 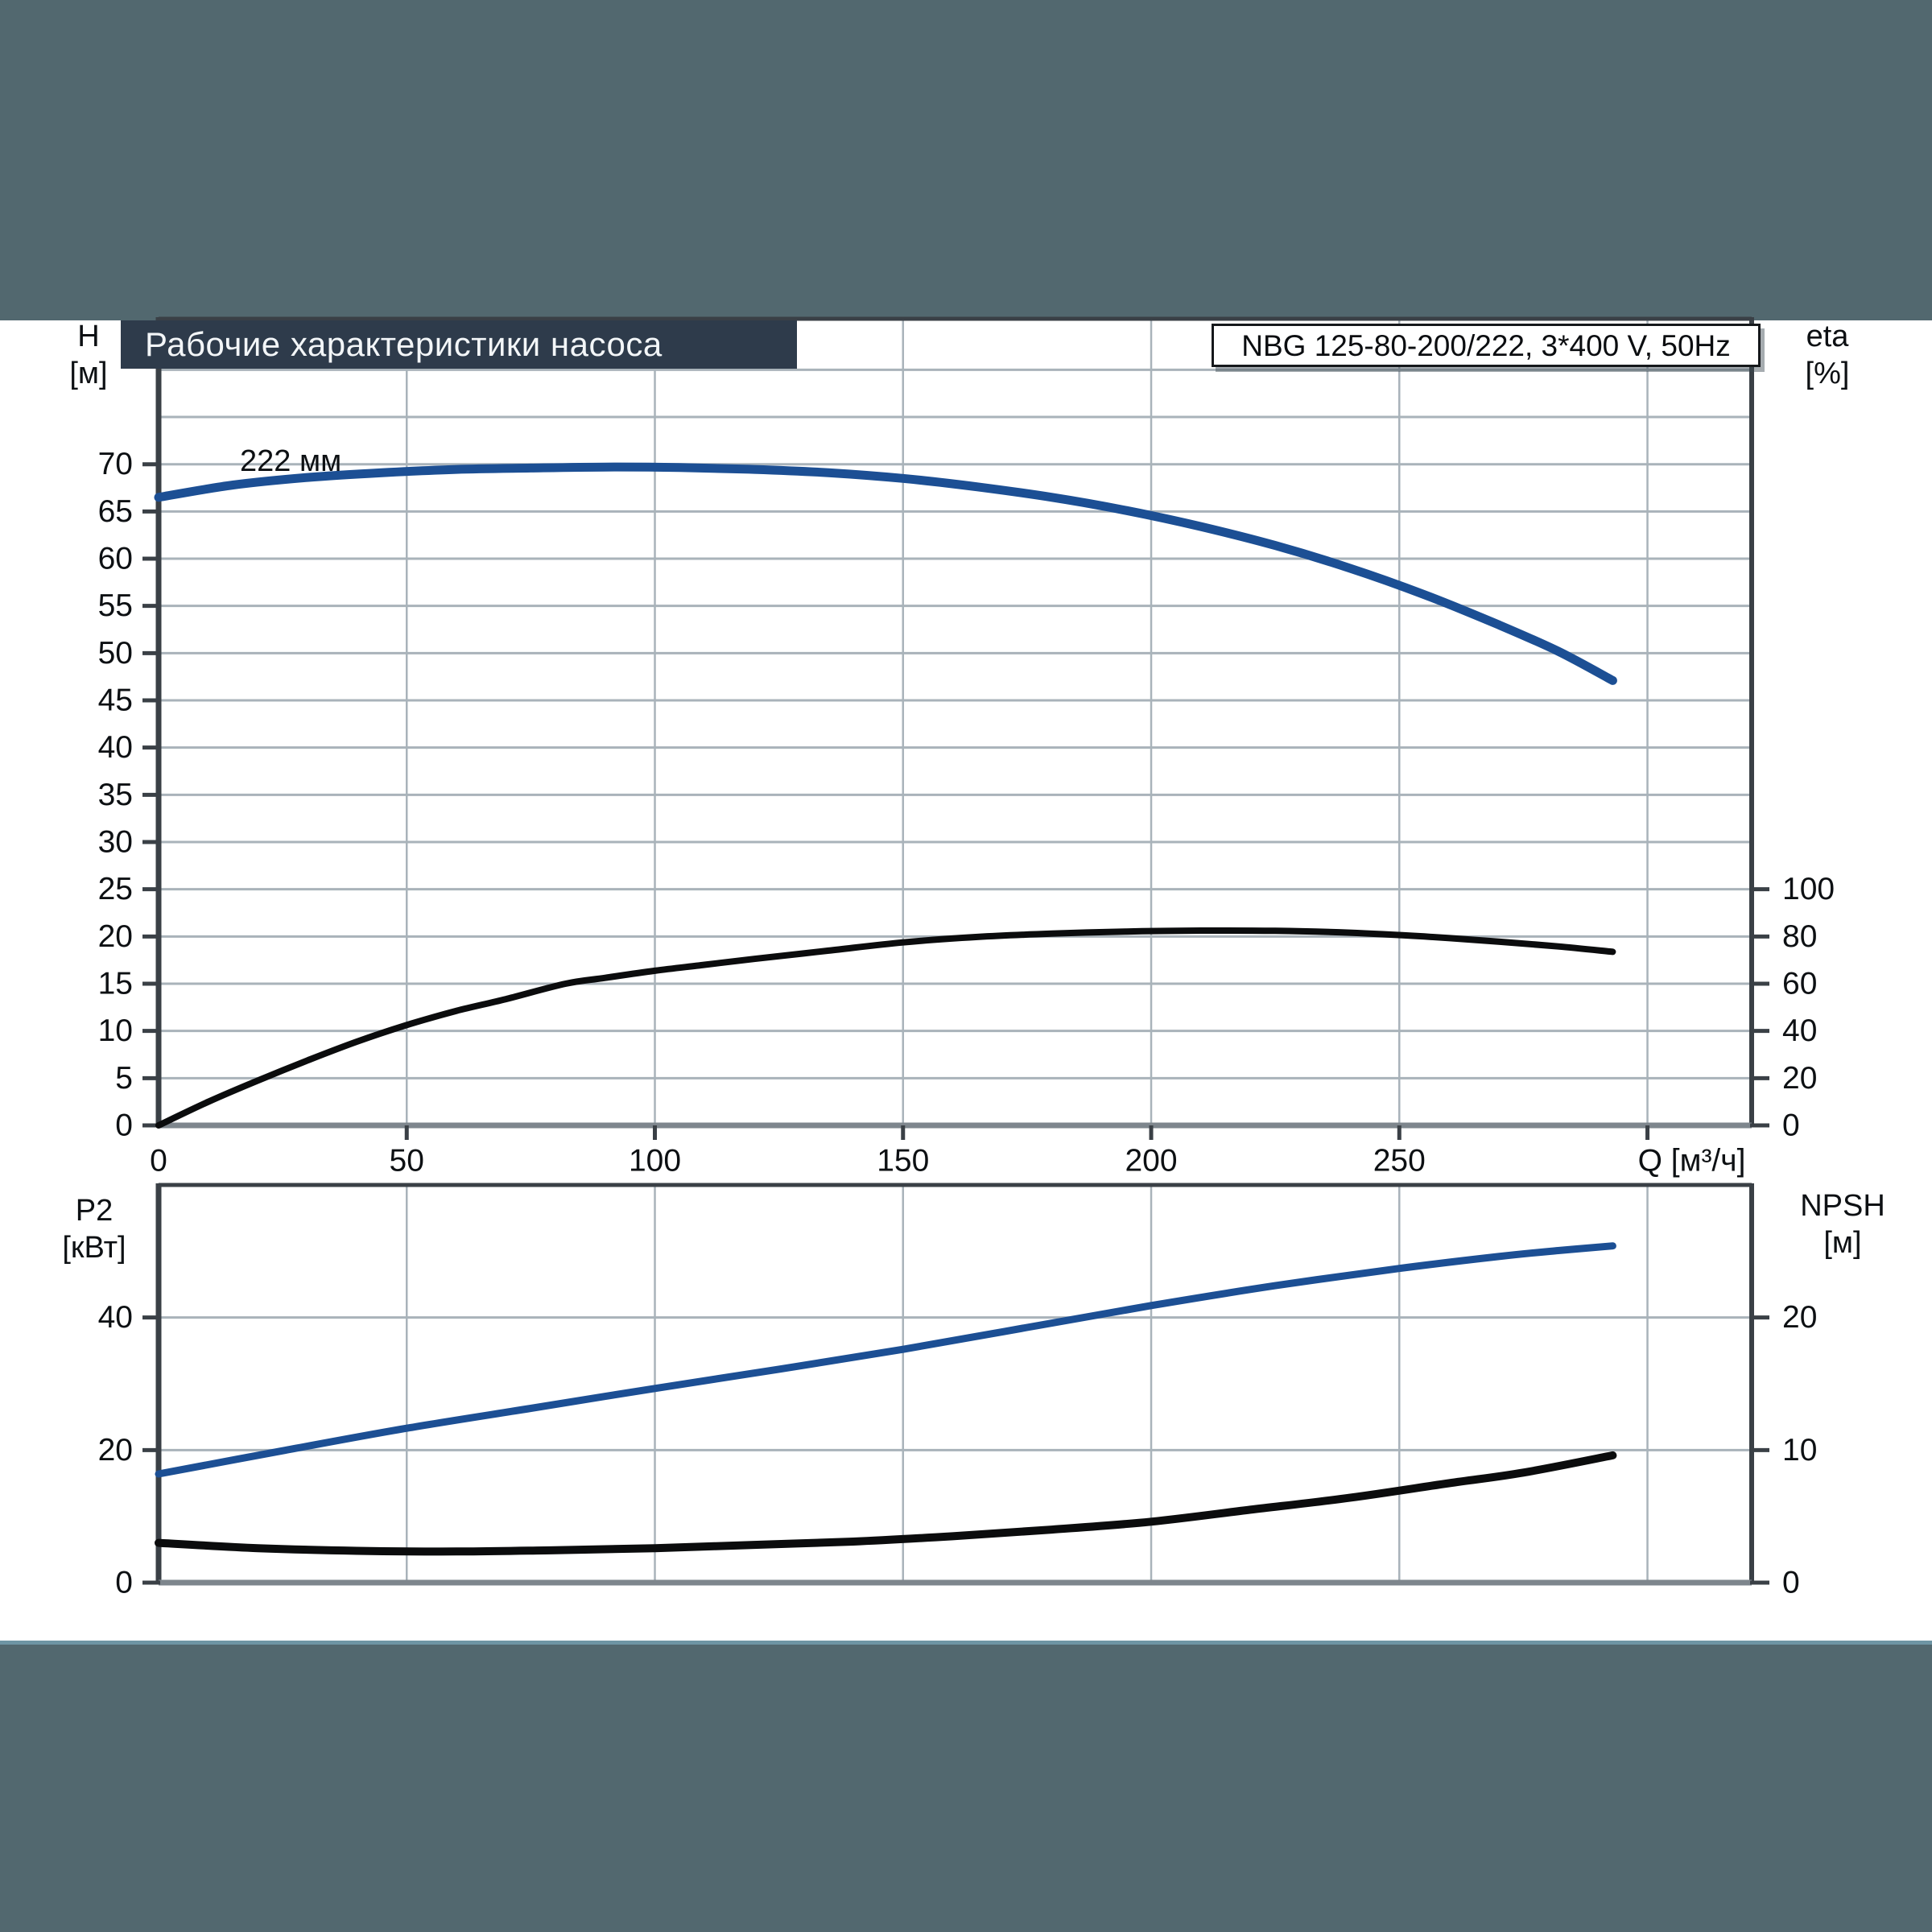 I want to click on svg-text: 80, so click(x=1799, y=936).